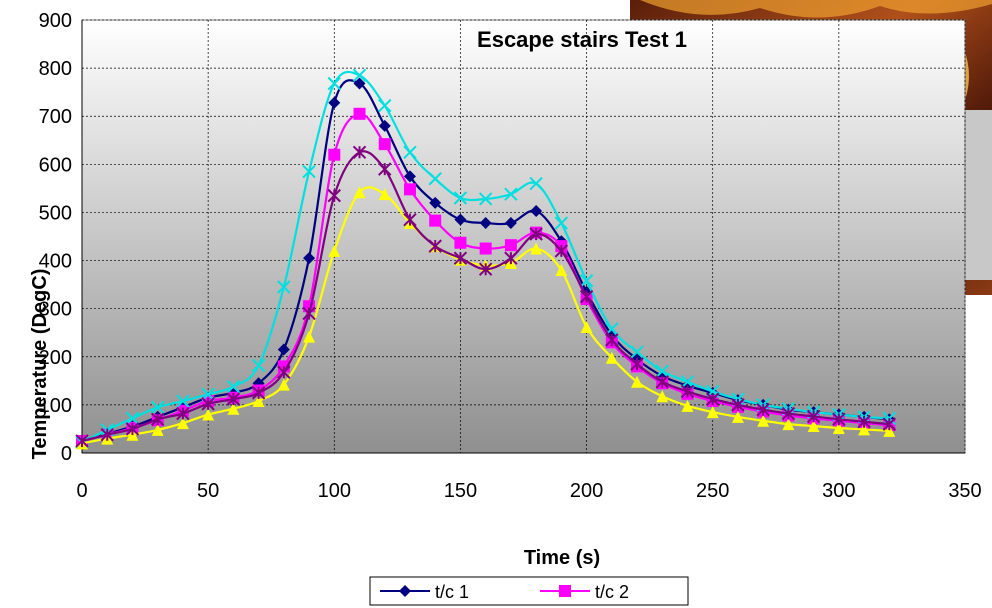 The height and width of the screenshot is (608, 992). What do you see at coordinates (55, 406) in the screenshot?
I see `y-tick-label: 100` at bounding box center [55, 406].